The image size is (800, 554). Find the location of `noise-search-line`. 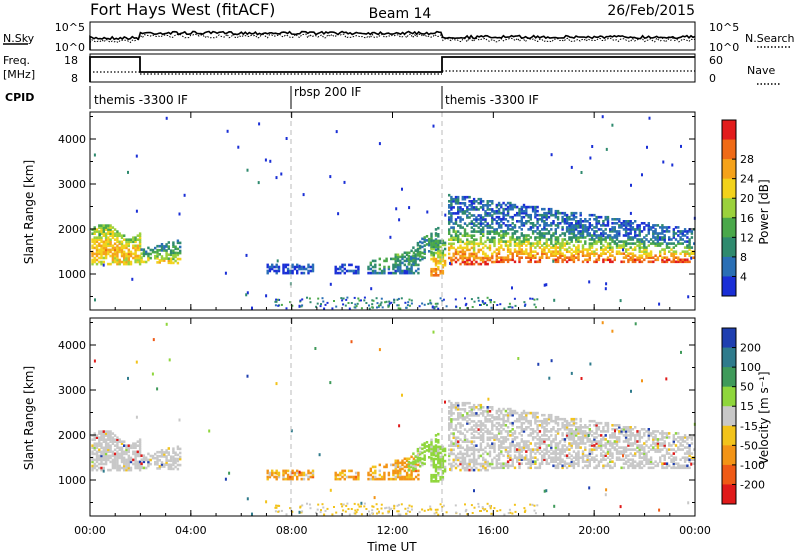

noise-search-line is located at coordinates (392, 38).